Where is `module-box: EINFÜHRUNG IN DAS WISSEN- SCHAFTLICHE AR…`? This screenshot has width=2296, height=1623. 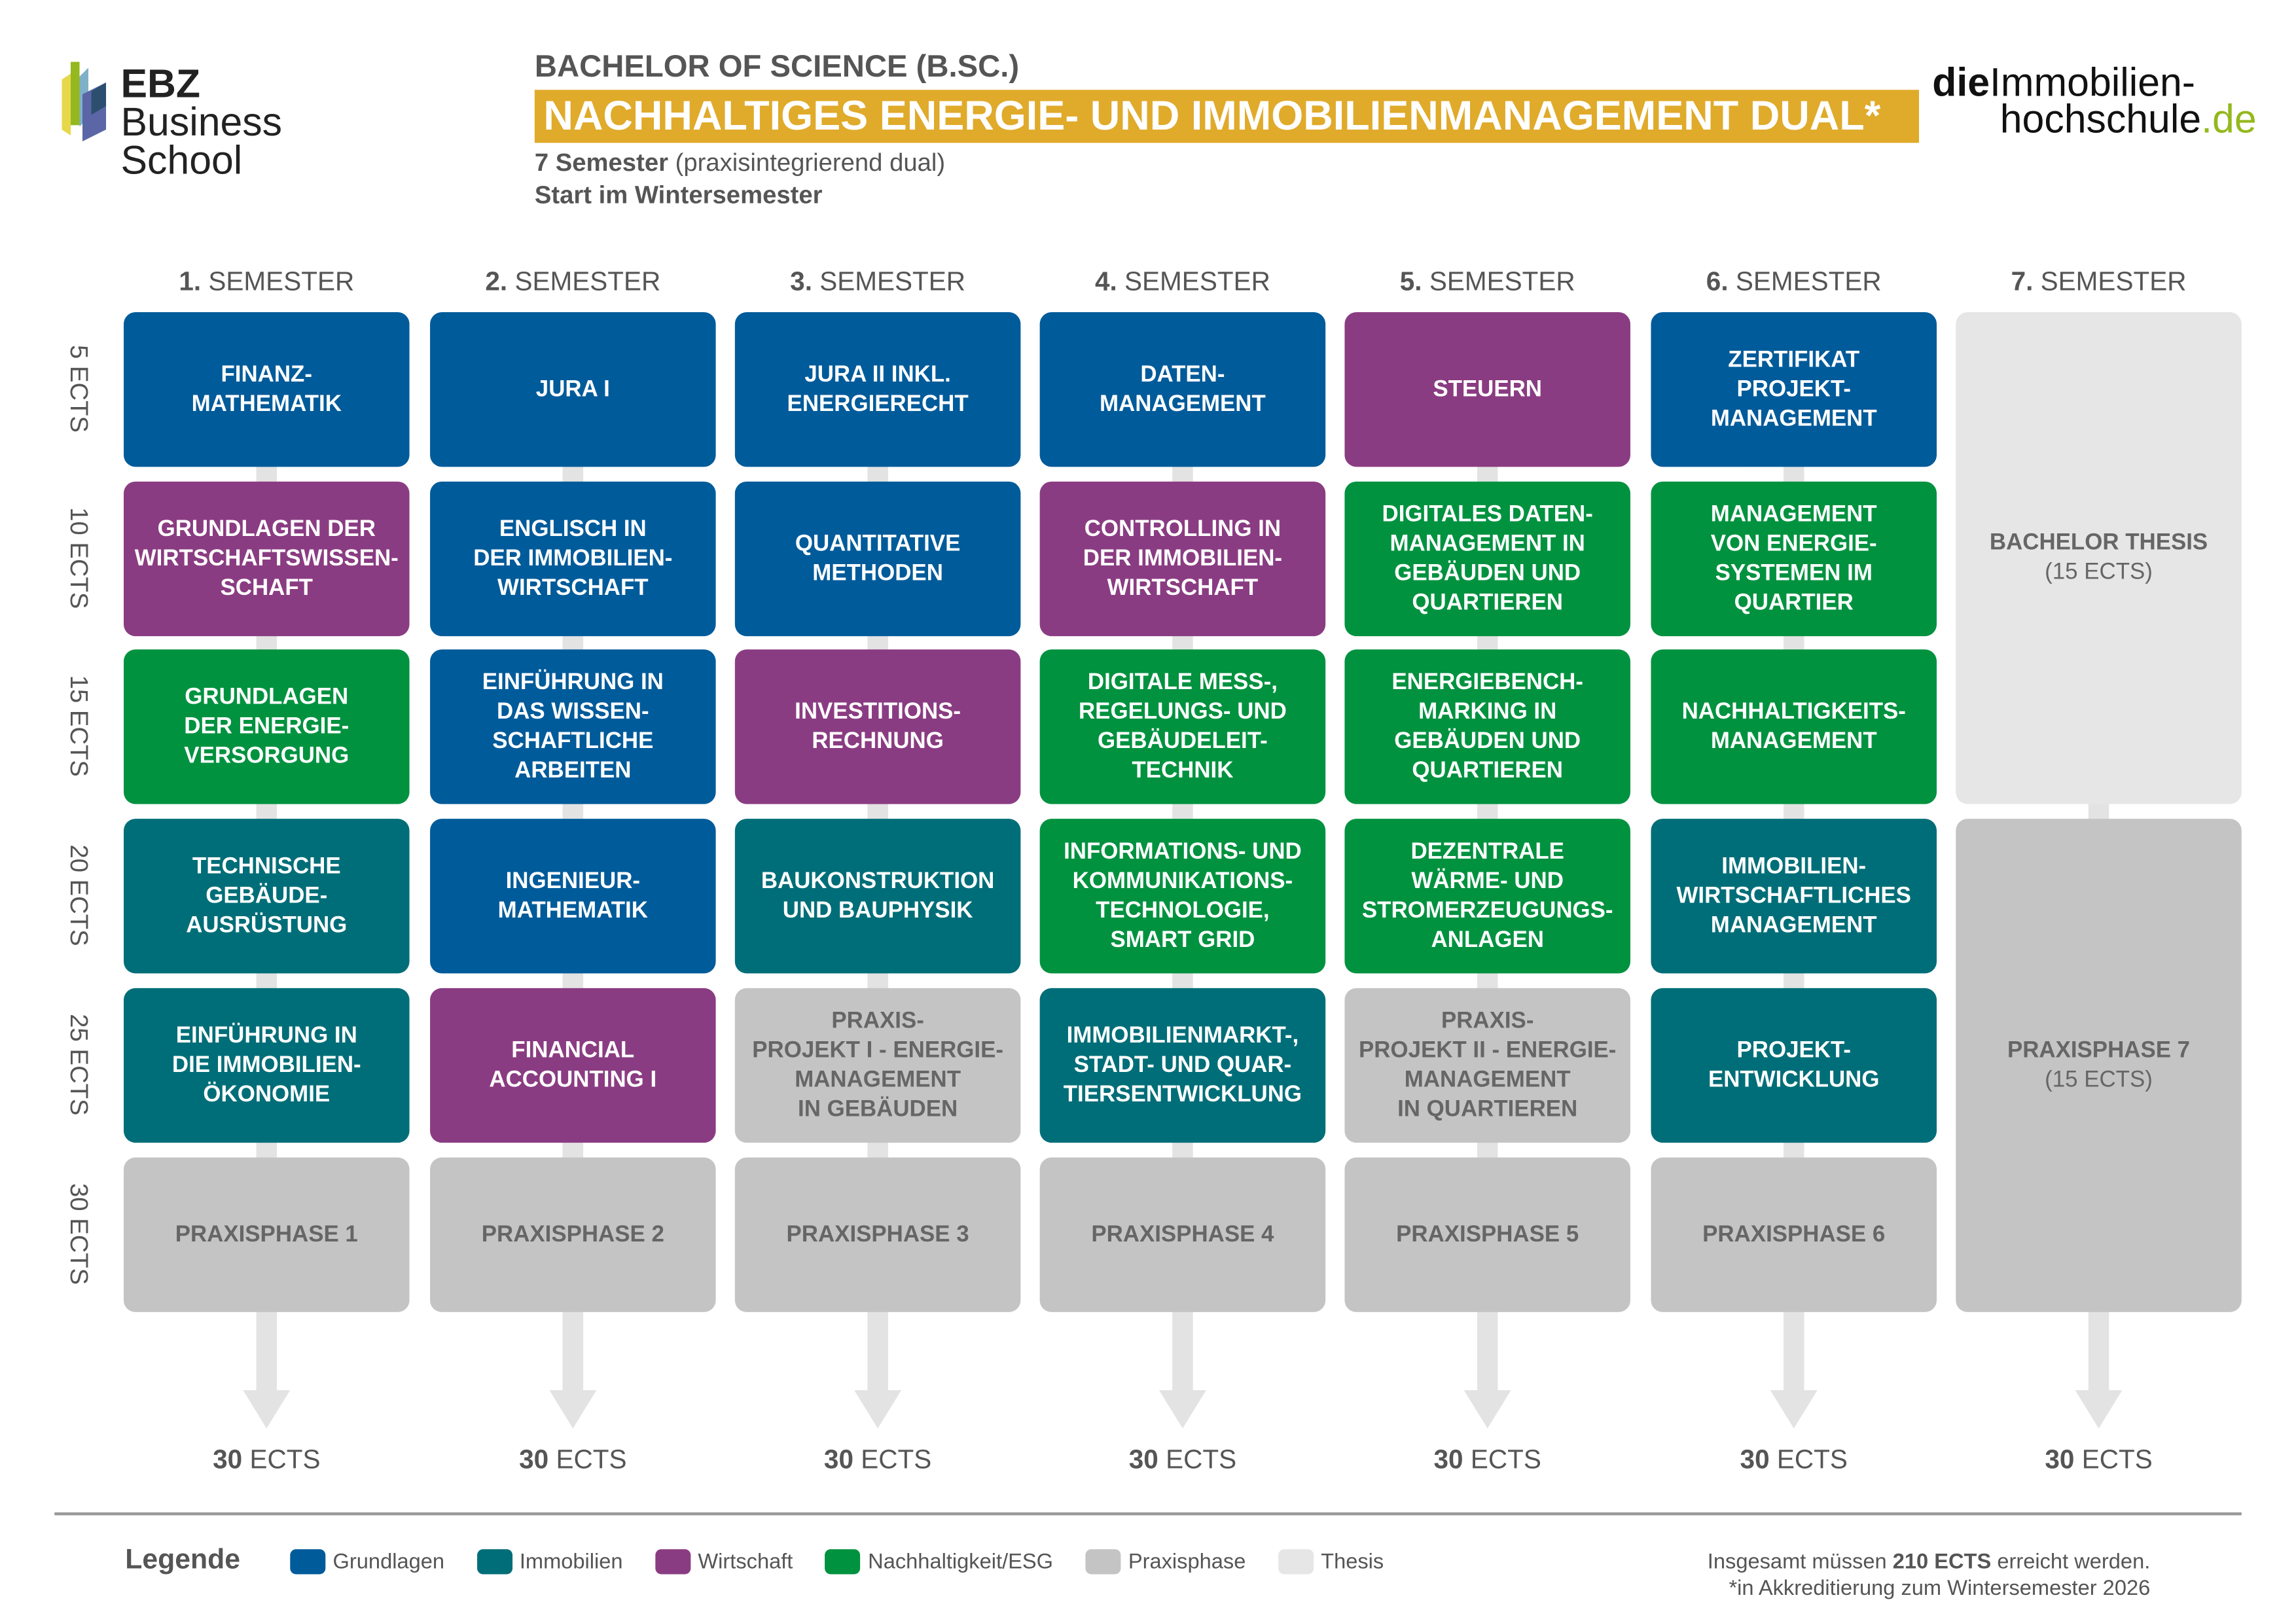 module-box: EINFÜHRUNG IN DAS WISSEN- SCHAFTLICHE AR… is located at coordinates (573, 726).